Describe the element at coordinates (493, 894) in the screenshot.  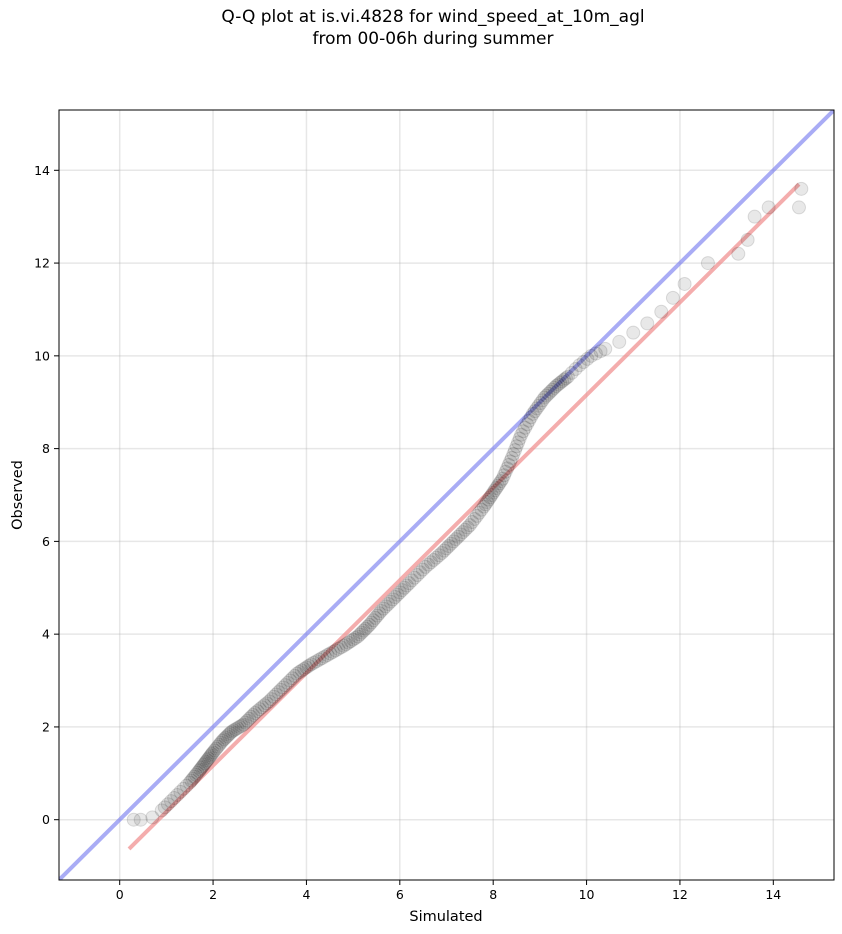
I see `x-tick-label: 8` at that location.